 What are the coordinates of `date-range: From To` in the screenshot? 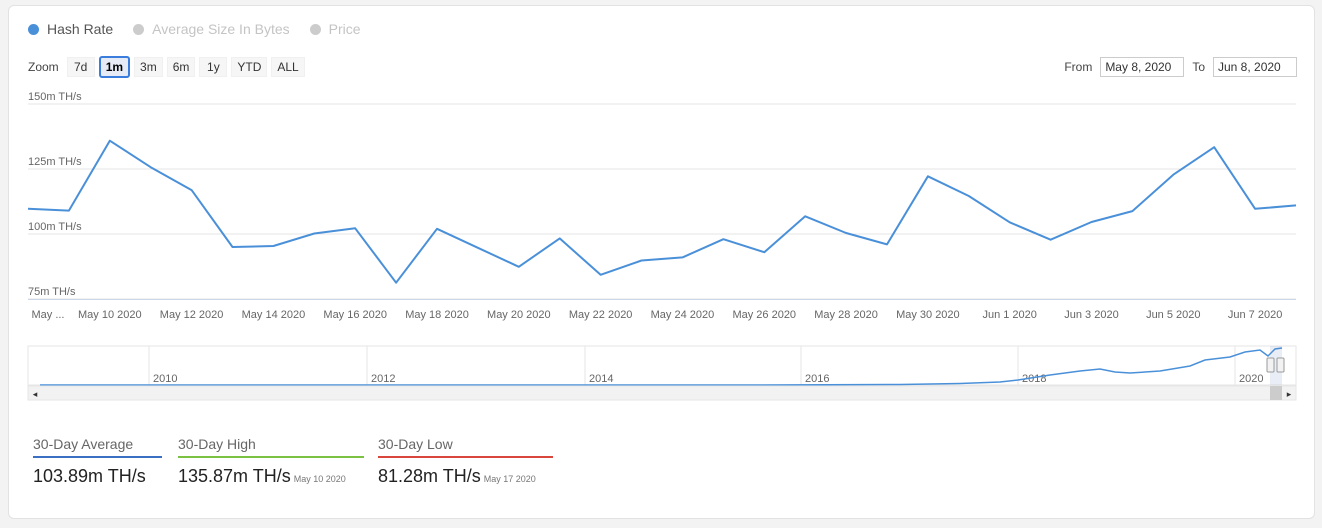 It's located at (1180, 67).